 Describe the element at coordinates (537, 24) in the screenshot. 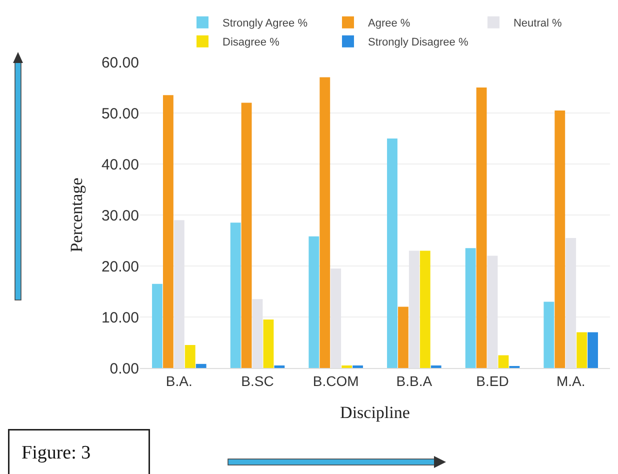

I see `legend-label: Neutral %` at that location.